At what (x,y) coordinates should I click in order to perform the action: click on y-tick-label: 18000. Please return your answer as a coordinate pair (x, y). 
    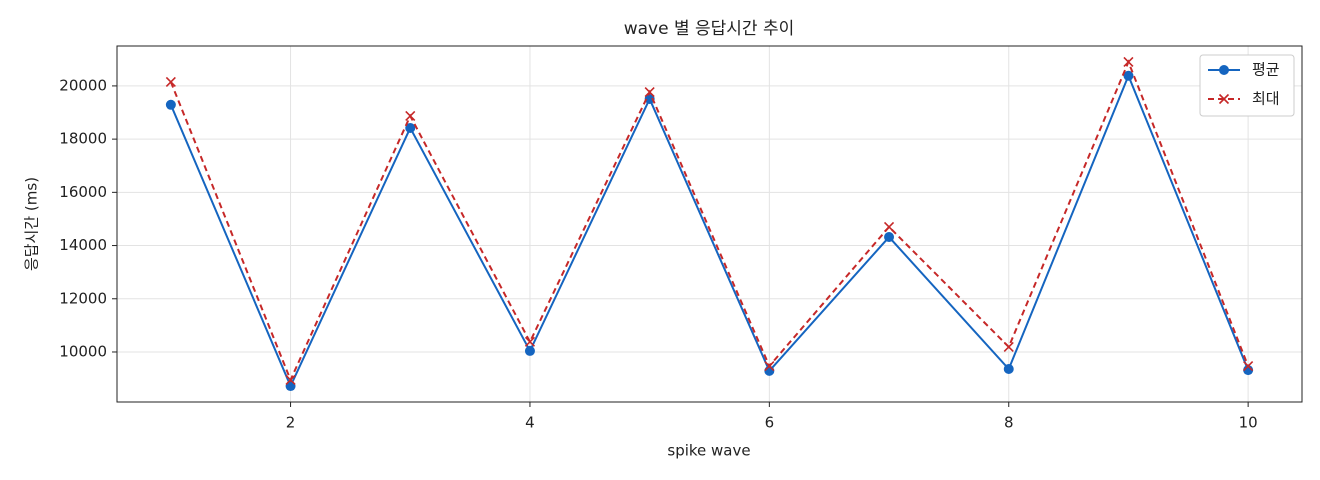
    Looking at the image, I should click on (83, 139).